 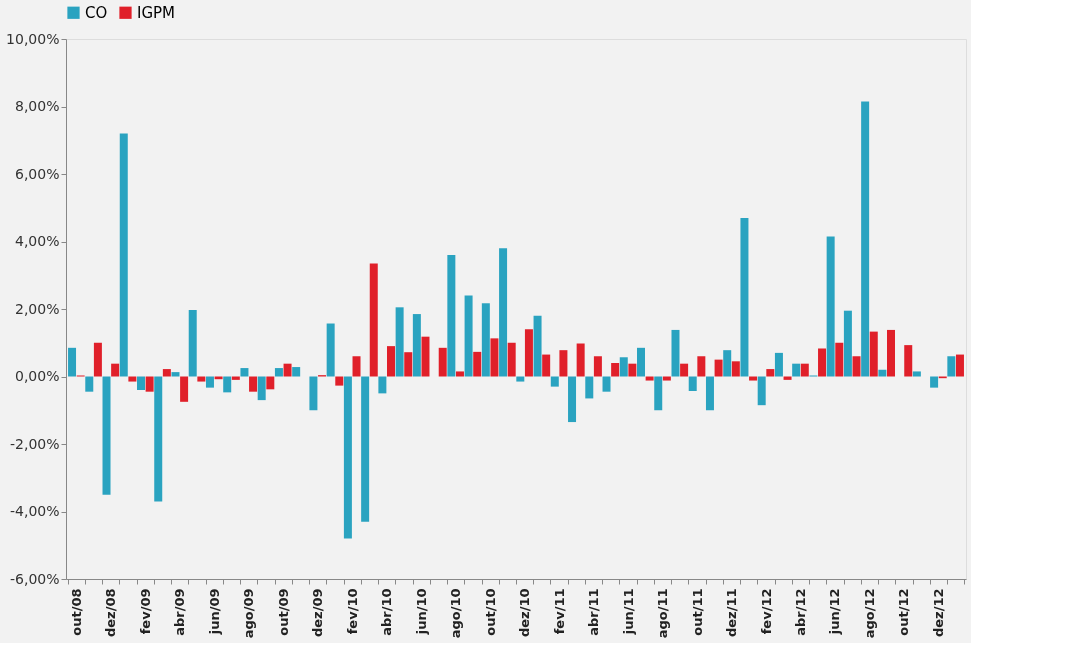 What do you see at coordinates (37, 376) in the screenshot?
I see `y-tick-label: 0,00%` at bounding box center [37, 376].